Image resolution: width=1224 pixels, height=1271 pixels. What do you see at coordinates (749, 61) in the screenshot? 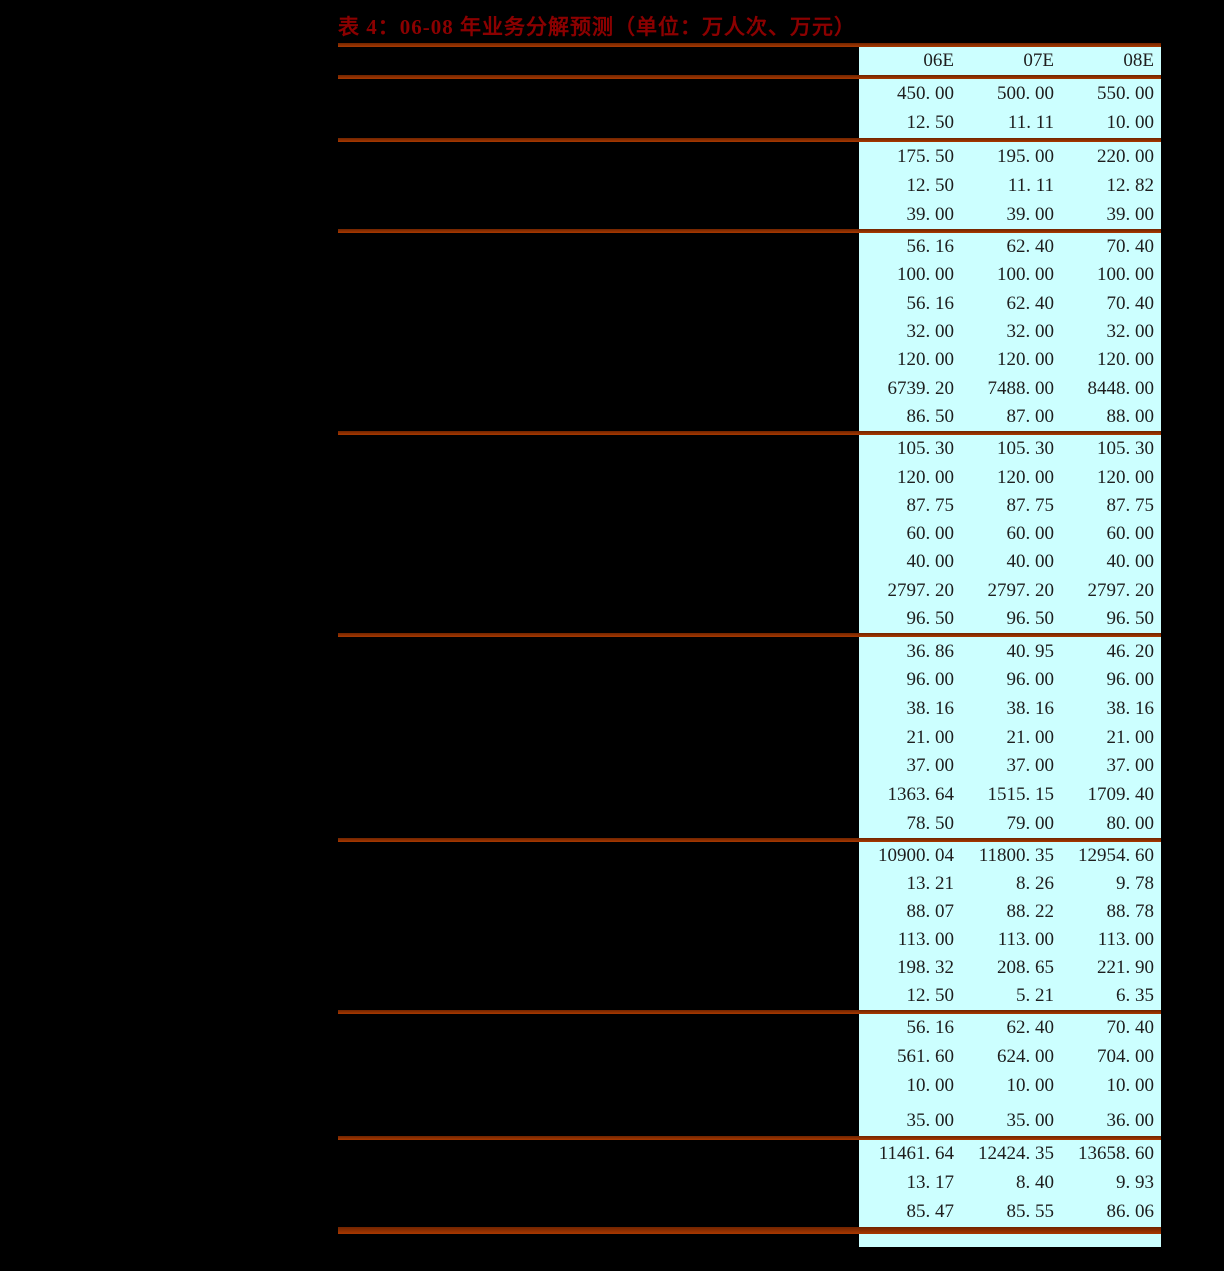
I see `table-header-row: 06E 07E 08E` at bounding box center [749, 61].